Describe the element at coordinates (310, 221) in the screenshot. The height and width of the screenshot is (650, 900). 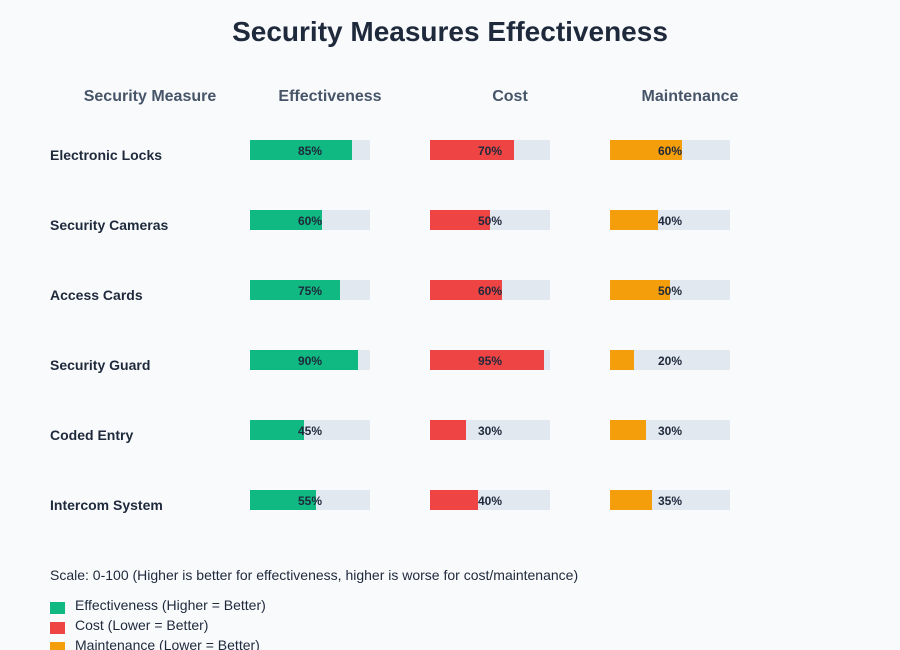
I see `effectiveness-value-label: 60%` at that location.